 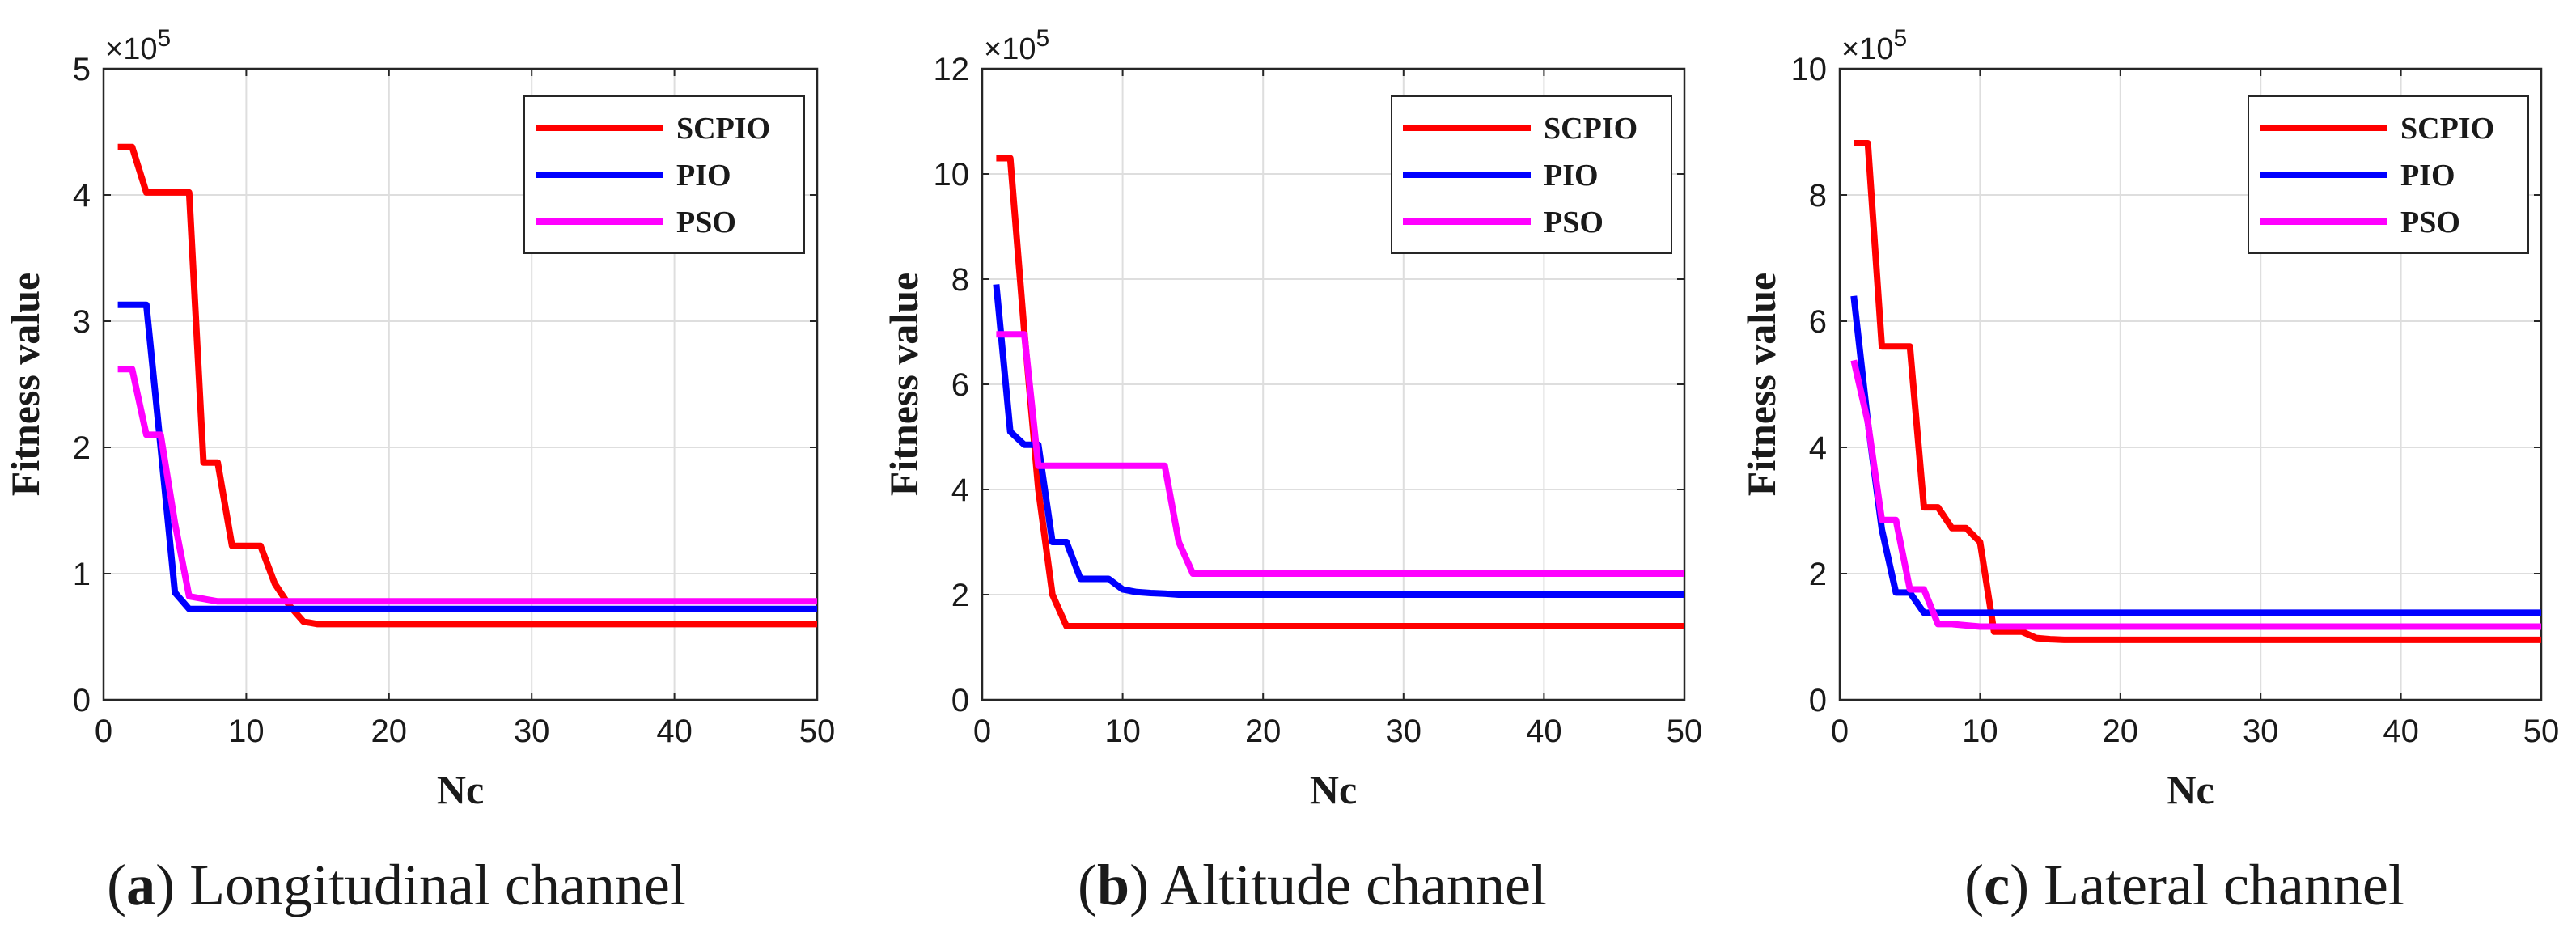 What do you see at coordinates (1113, 885) in the screenshot?
I see `caption-letter: b` at bounding box center [1113, 885].